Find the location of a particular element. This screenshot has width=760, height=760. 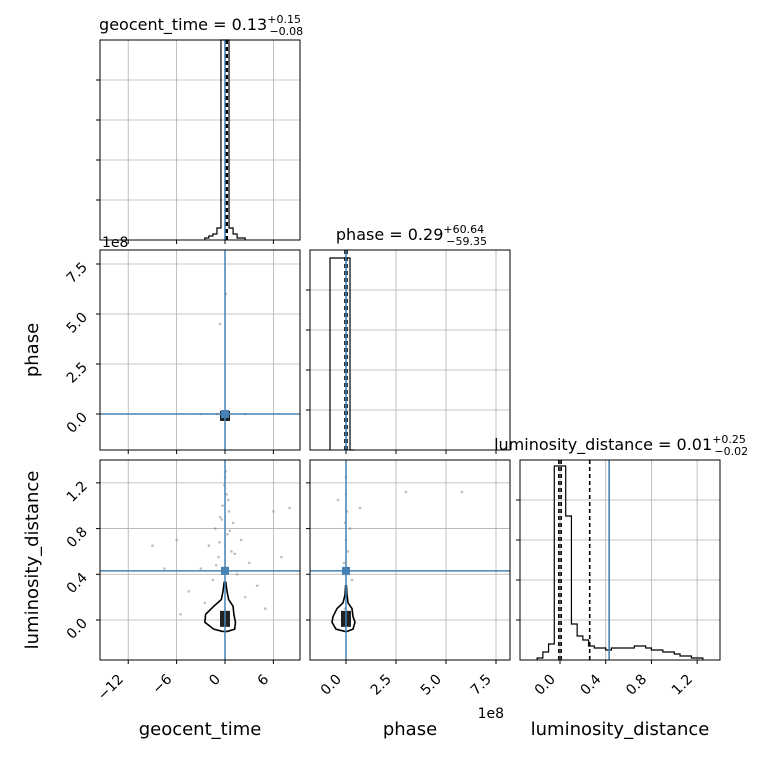

tick-label-y: 5.0 is located at coordinates (77, 323).